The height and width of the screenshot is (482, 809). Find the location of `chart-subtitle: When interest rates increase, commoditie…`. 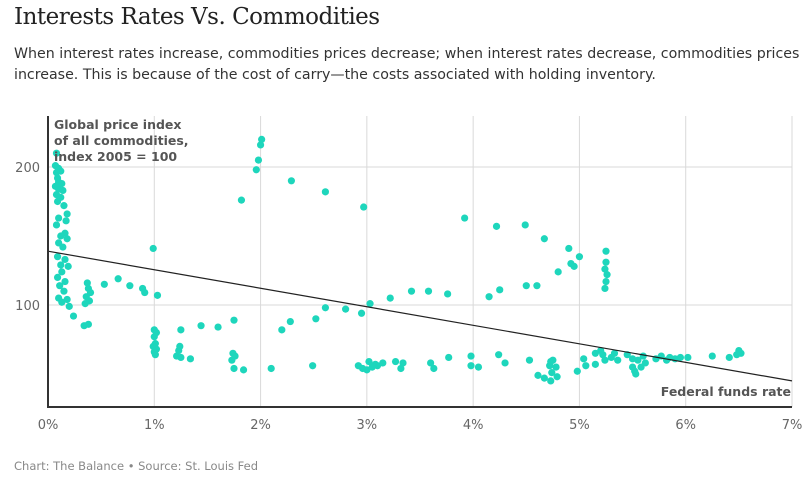

chart-subtitle: When interest rates increase, commoditie… is located at coordinates (407, 64).